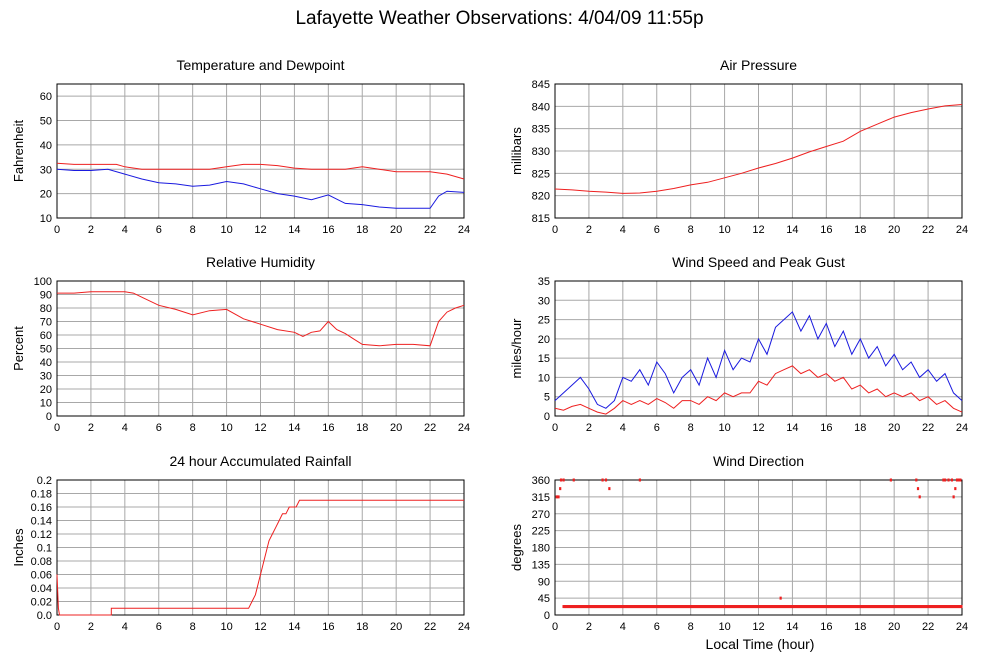 The width and height of the screenshot is (999, 659). Describe the element at coordinates (46, 97) in the screenshot. I see `y-tick-label: 60` at that location.